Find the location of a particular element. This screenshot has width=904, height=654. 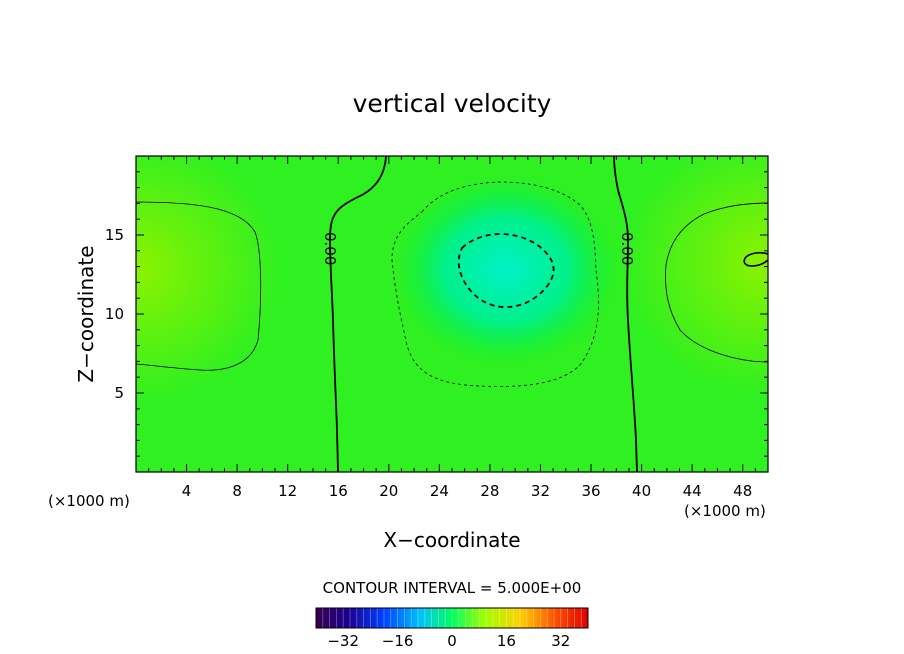

colorbar-tick-label: −32 is located at coordinates (343, 641).